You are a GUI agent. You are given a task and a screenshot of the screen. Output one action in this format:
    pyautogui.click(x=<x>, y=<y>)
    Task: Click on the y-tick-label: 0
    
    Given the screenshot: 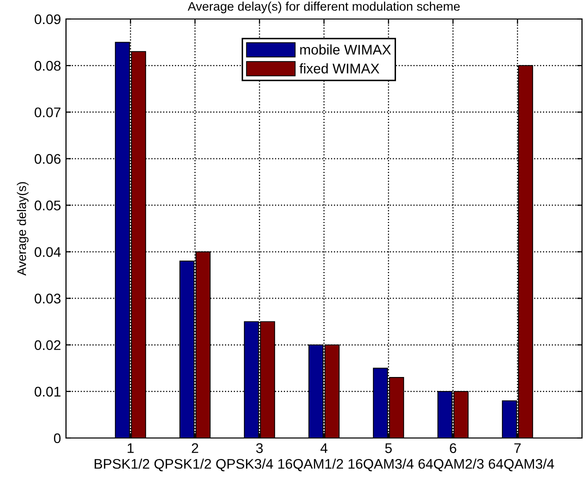 What is the action you would take?
    pyautogui.click(x=57, y=438)
    